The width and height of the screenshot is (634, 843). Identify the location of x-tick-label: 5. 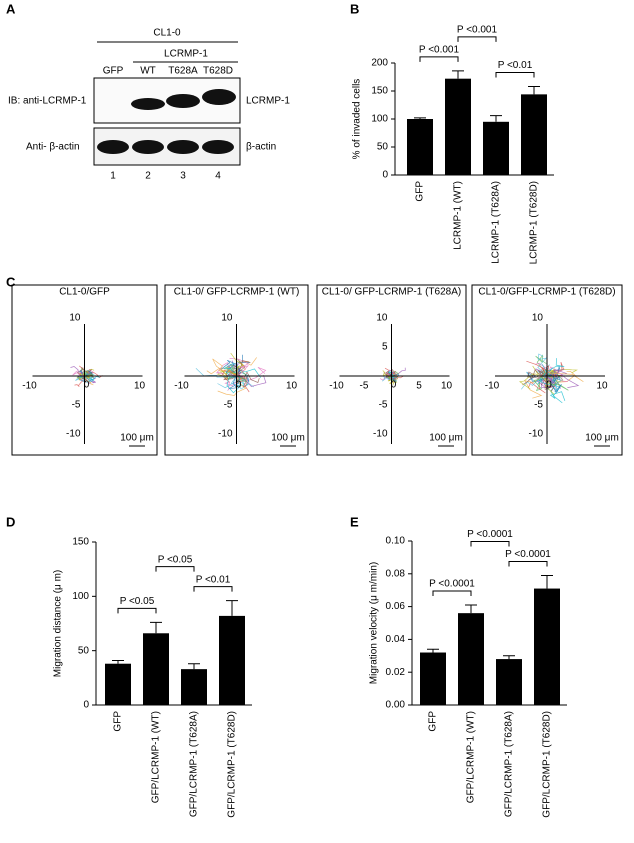
(419, 386).